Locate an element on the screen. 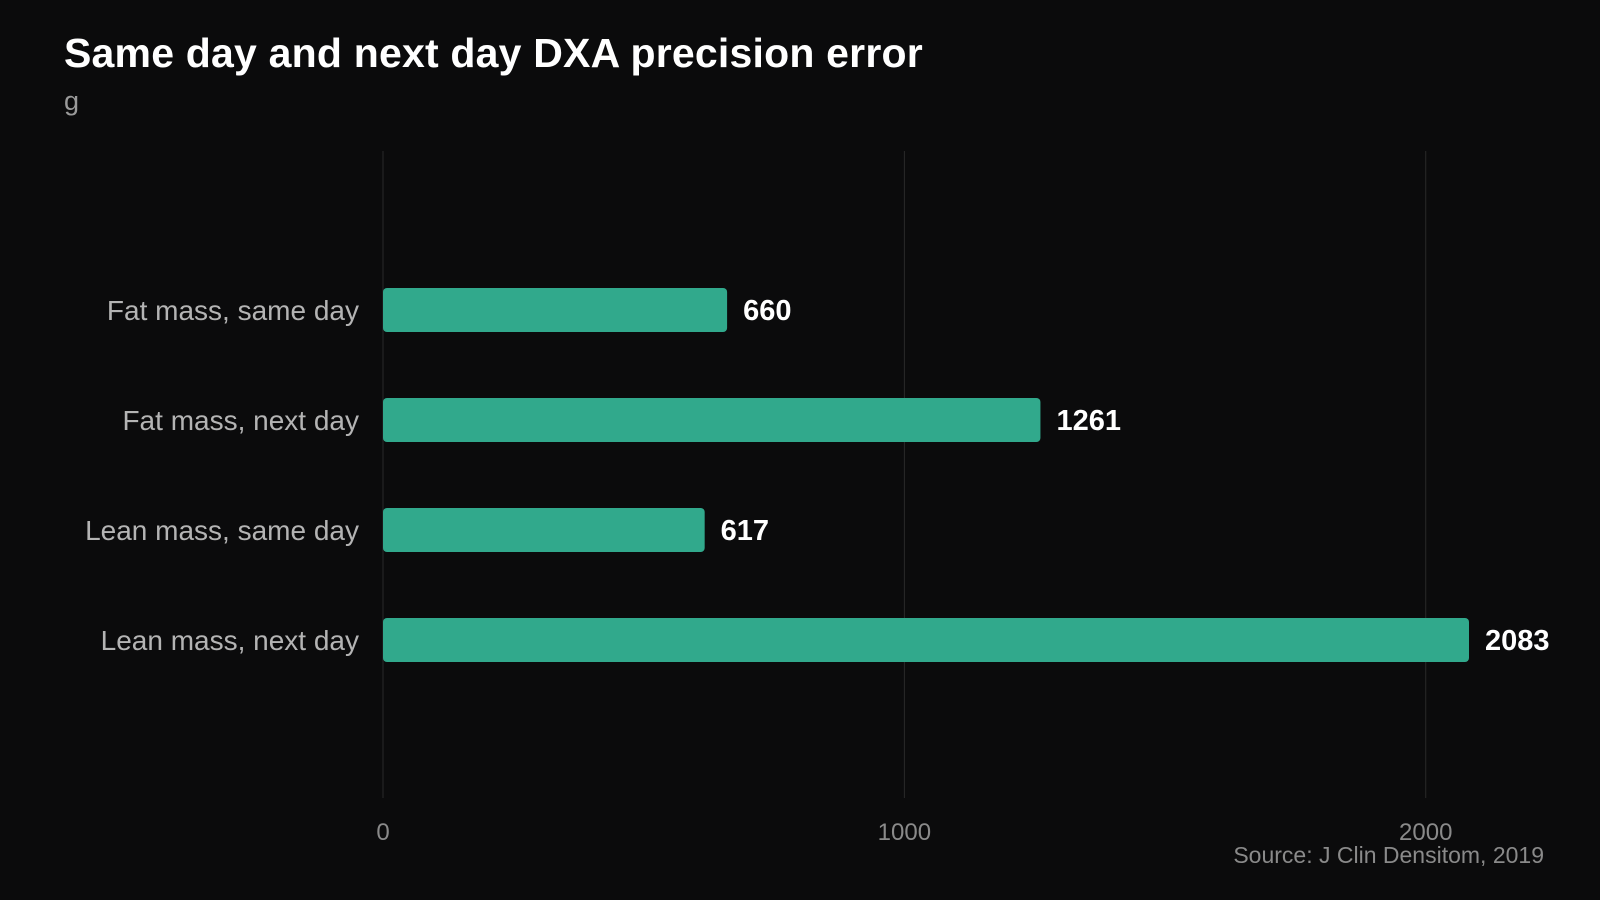 The image size is (1600, 900). chart-subtitle: g is located at coordinates (72, 101).